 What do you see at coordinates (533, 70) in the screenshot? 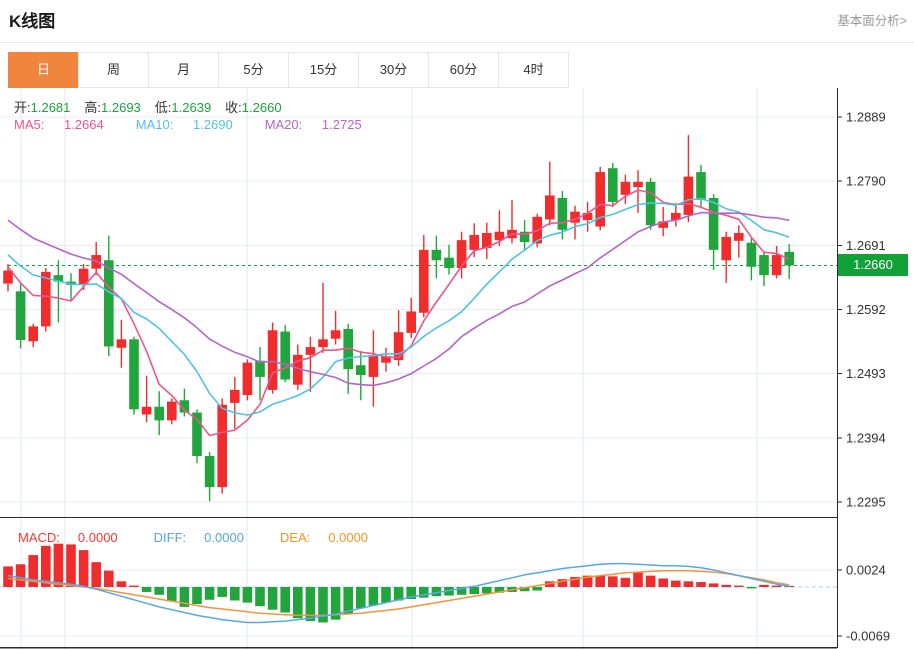
I see `tab-4hour: 4时` at bounding box center [533, 70].